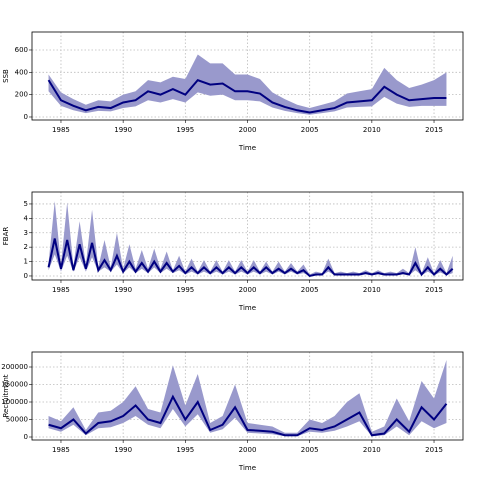 The image size is (480, 480). What do you see at coordinates (21, 72) in the screenshot?
I see `y-tick-label: 400` at bounding box center [21, 72].